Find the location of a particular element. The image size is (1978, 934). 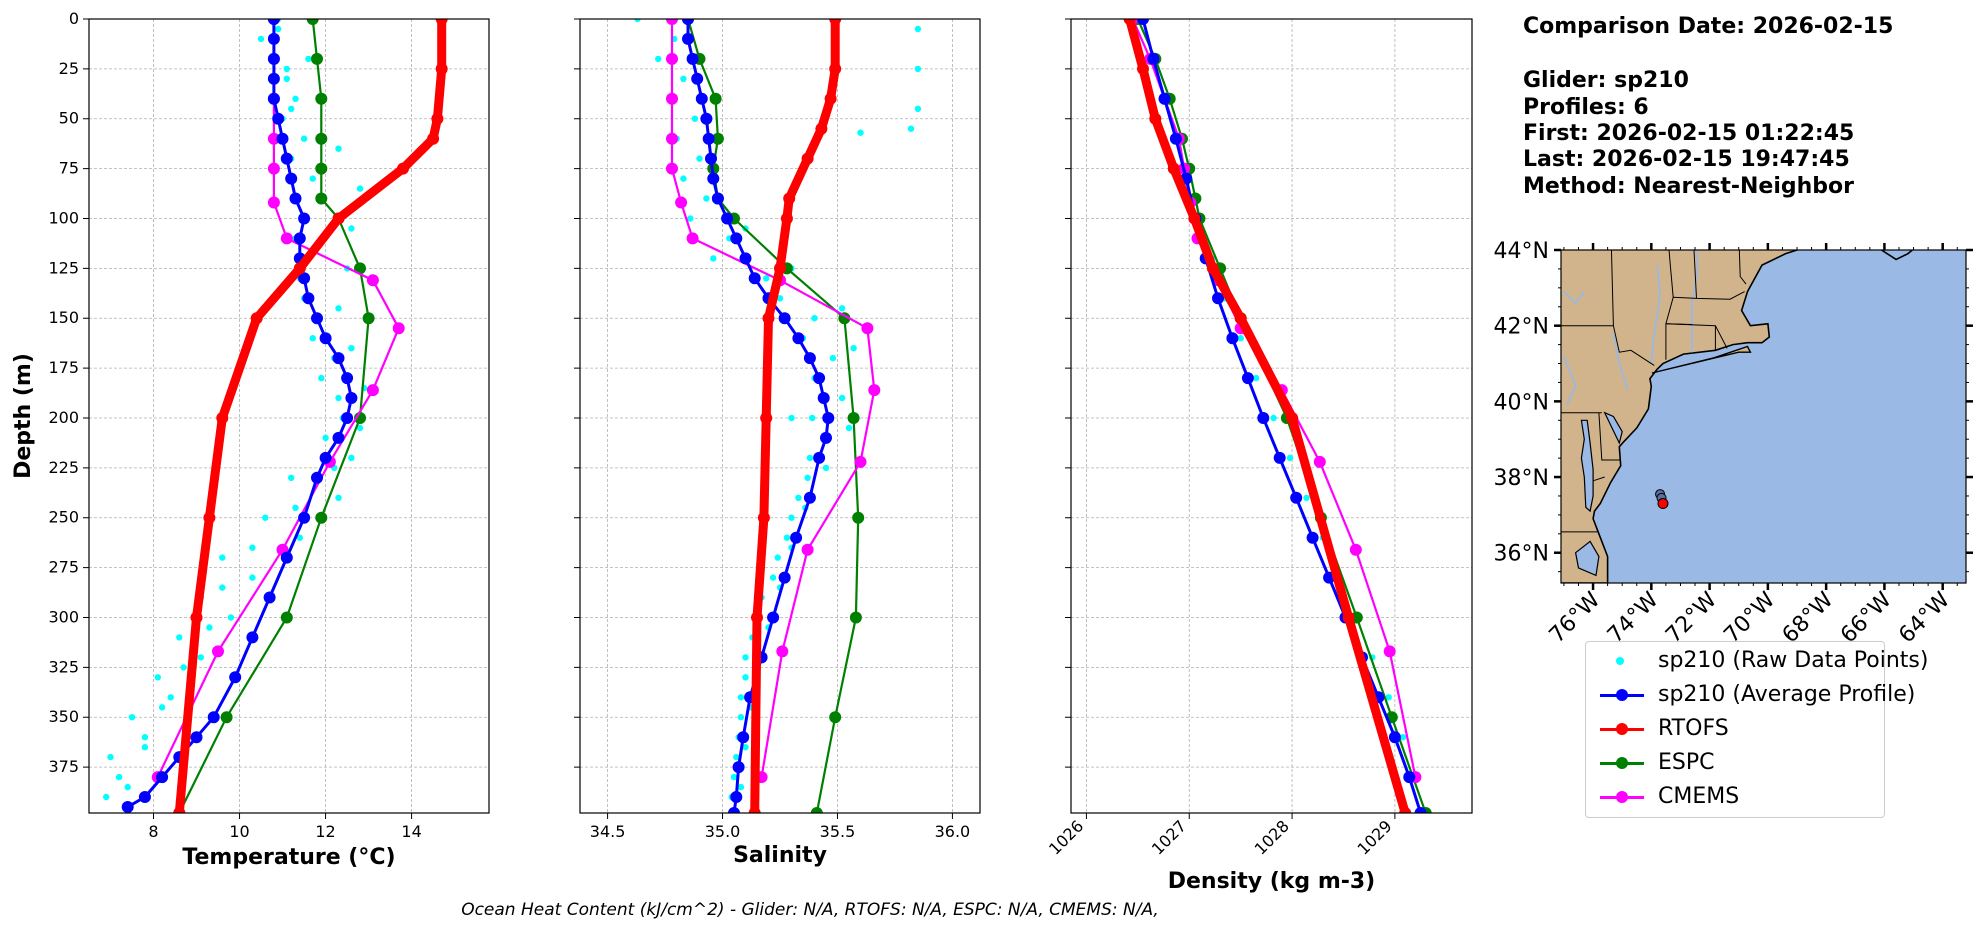

y-axis-label: Depth (m) is located at coordinates (23, 416).